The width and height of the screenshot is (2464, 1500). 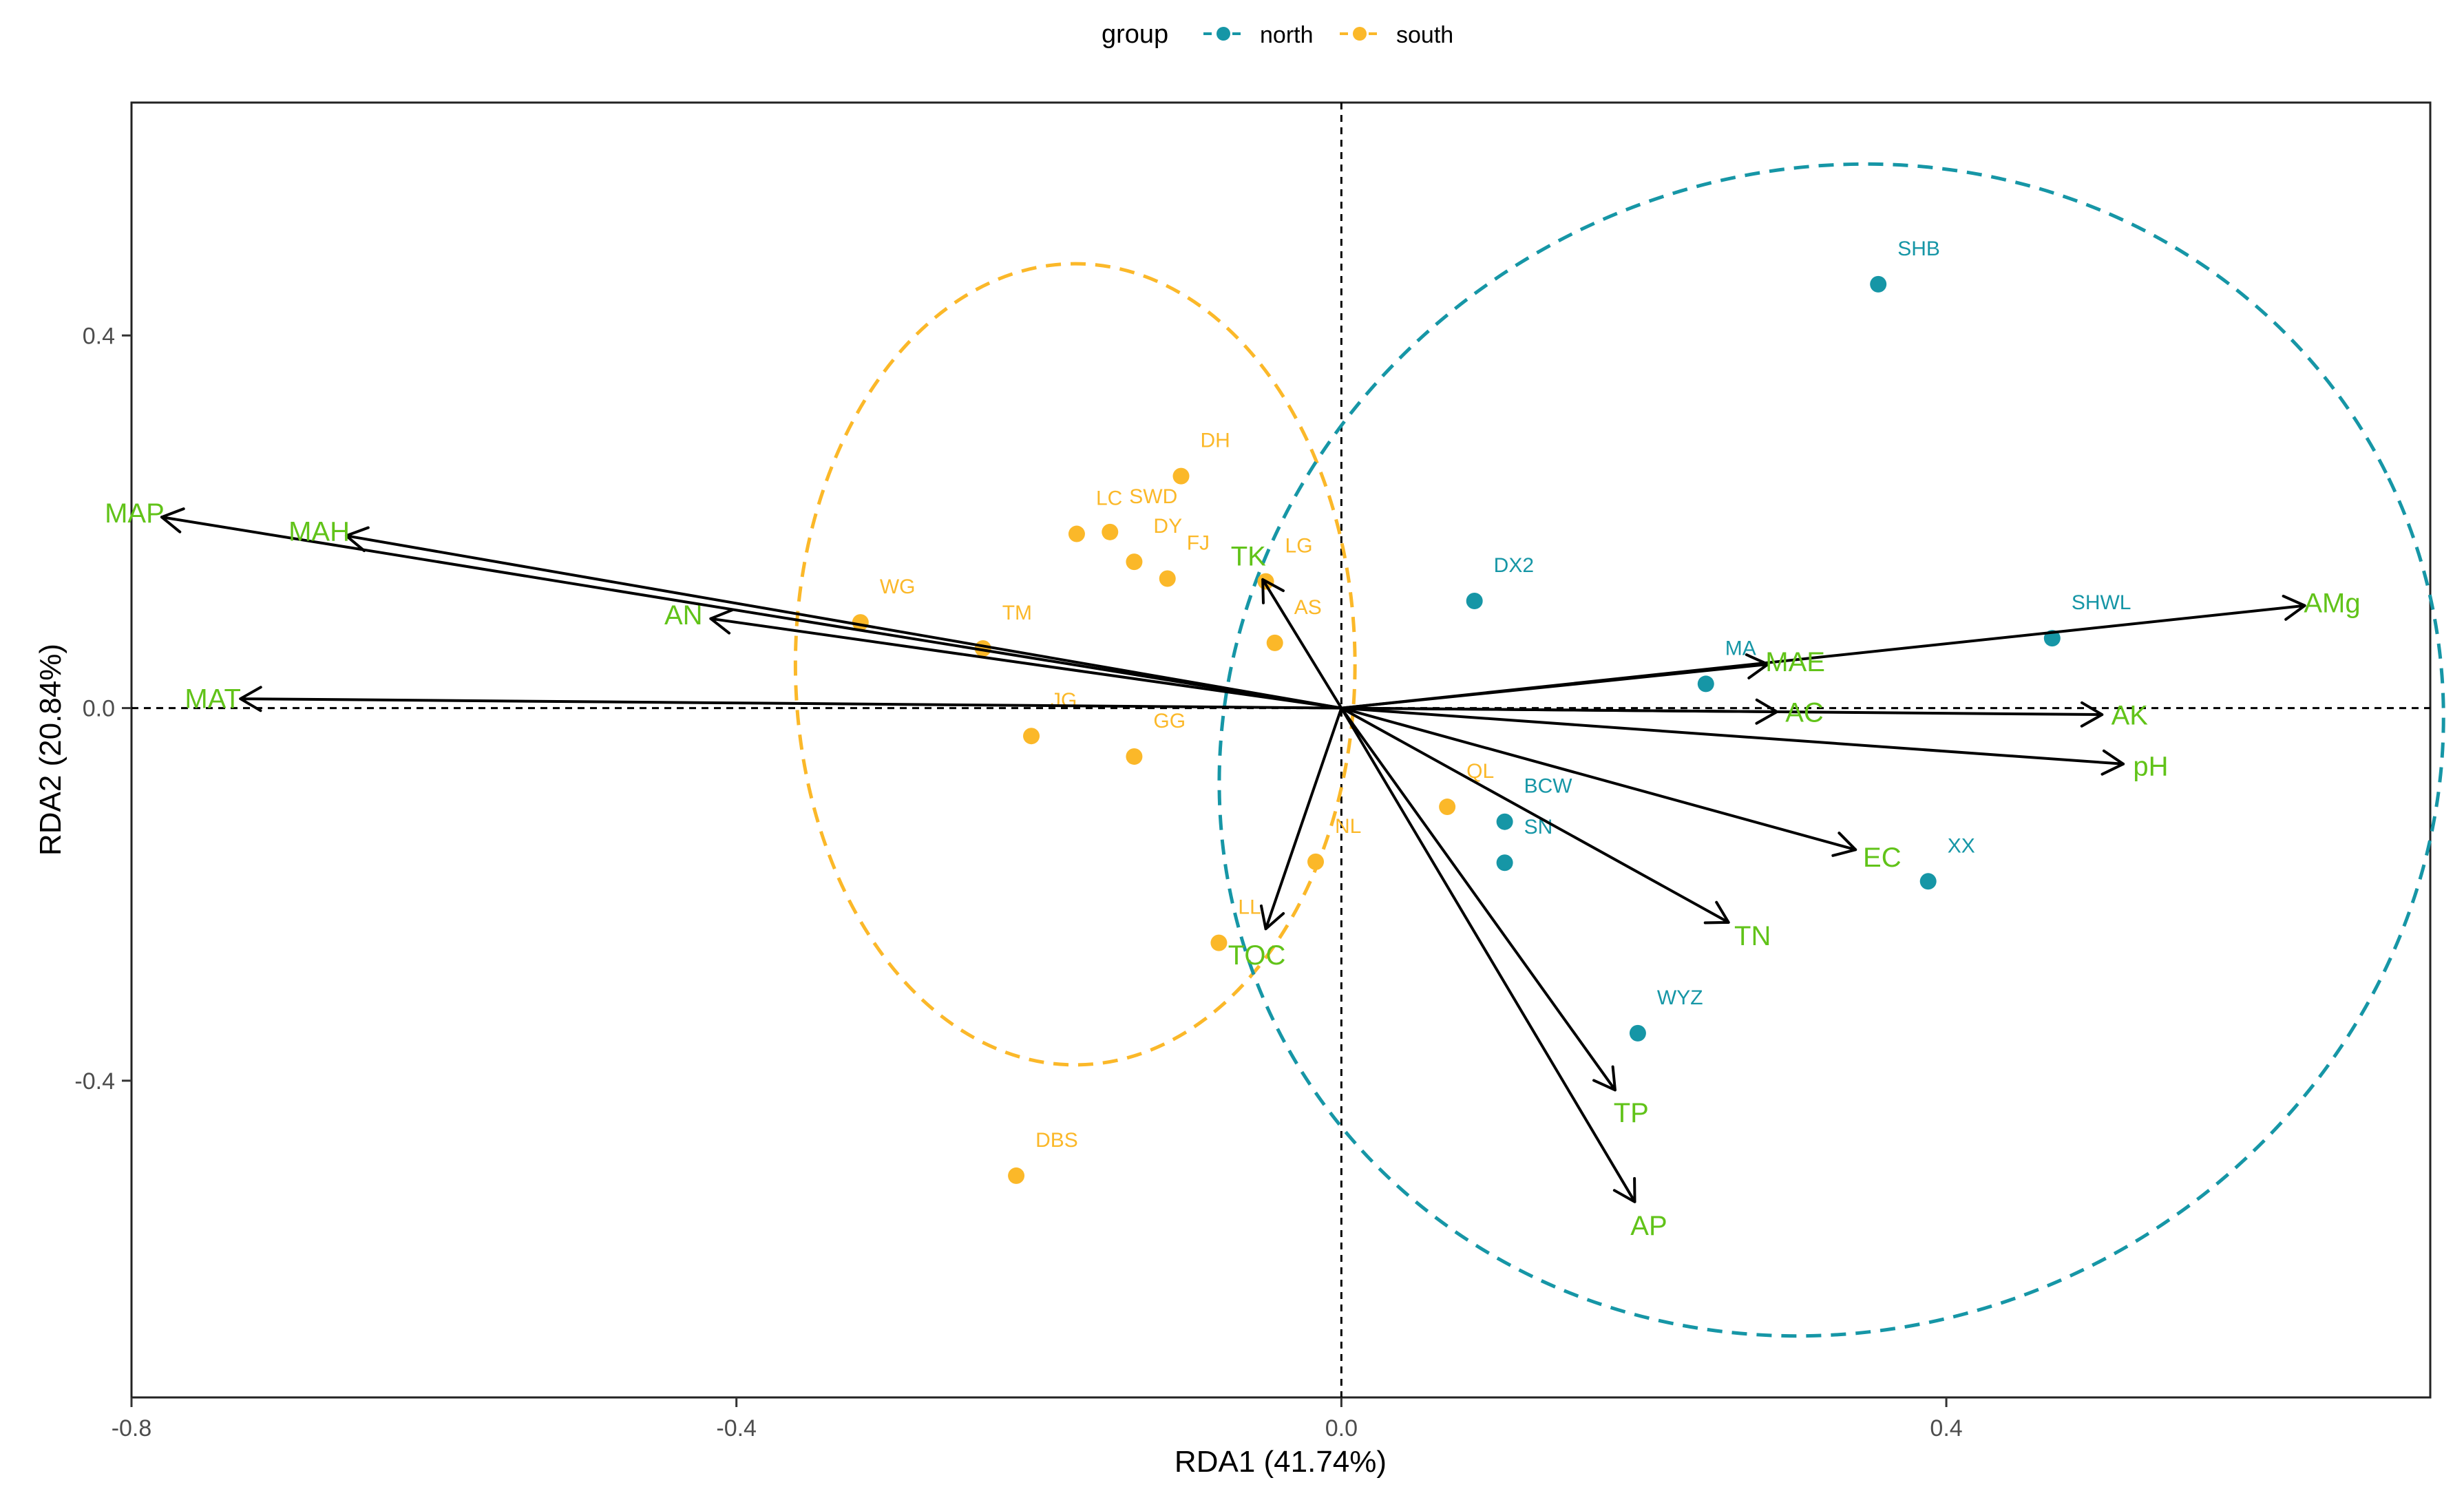 What do you see at coordinates (1169, 721) in the screenshot?
I see `point-label-gg: GG` at bounding box center [1169, 721].